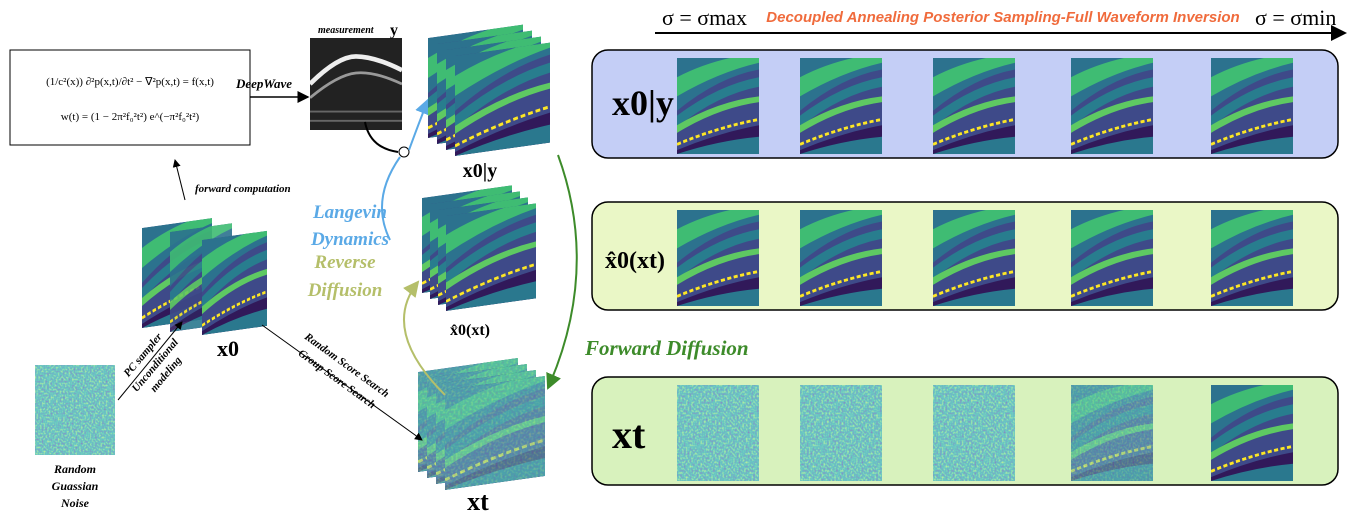  What do you see at coordinates (130, 97) in the screenshot?
I see `equation-box` at bounding box center [130, 97].